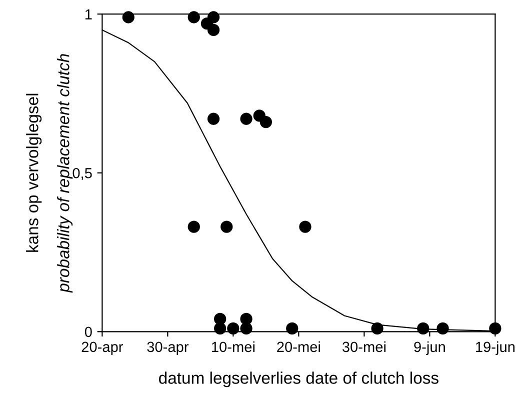 The image size is (524, 402). Describe the element at coordinates (49, 173) in the screenshot. I see `y-axis-title: kans op vervolglegsel probability of replacement clutch` at that location.